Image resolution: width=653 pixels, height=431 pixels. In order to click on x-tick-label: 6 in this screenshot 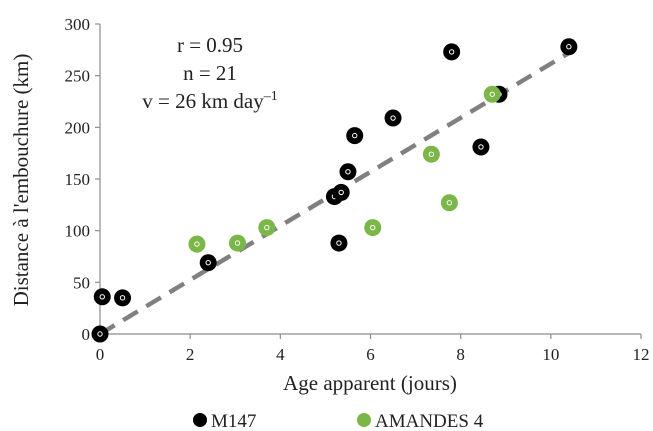, I will do `click(370, 354)`.